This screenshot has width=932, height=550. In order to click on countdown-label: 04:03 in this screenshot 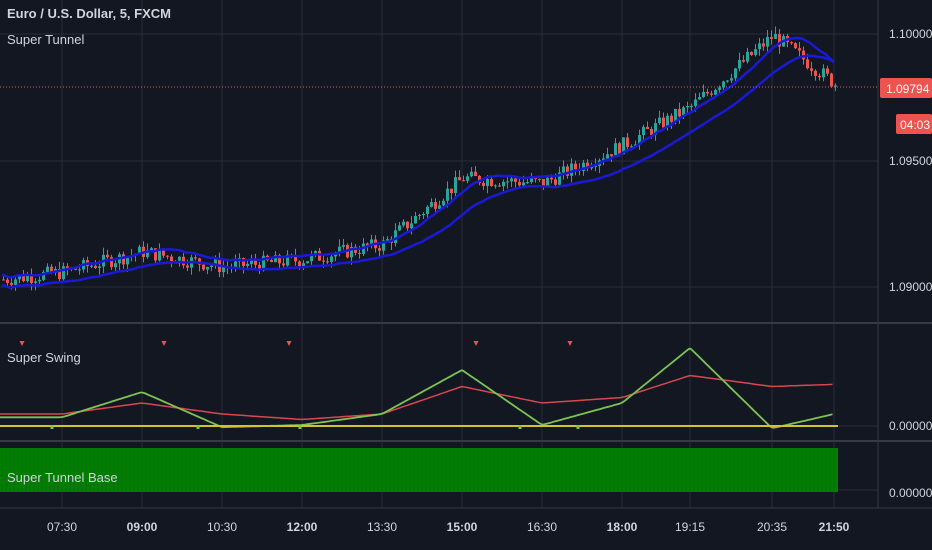, I will do `click(915, 125)`.